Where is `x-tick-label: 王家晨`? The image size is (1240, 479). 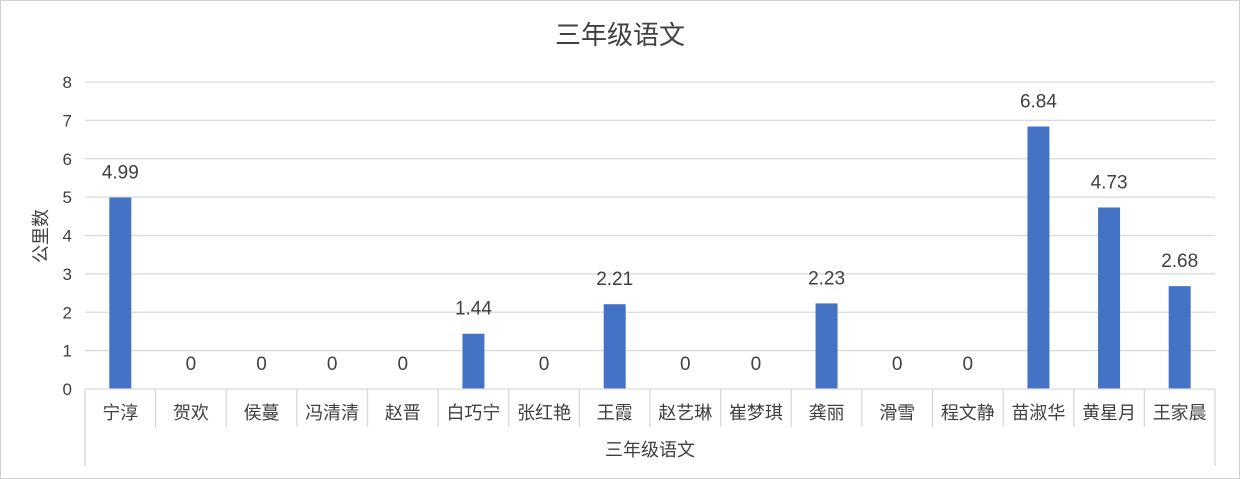
x-tick-label: 王家晨 is located at coordinates (1180, 413).